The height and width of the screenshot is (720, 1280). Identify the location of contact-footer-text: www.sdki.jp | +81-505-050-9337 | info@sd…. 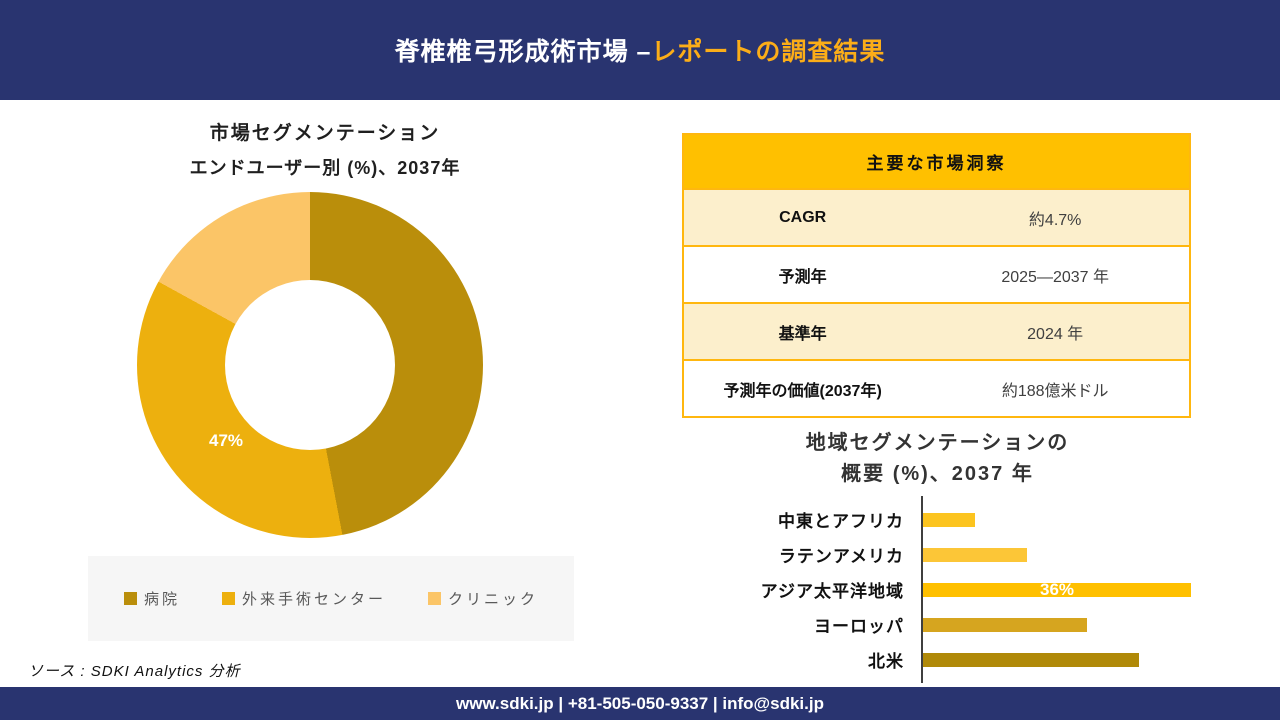
(640, 703).